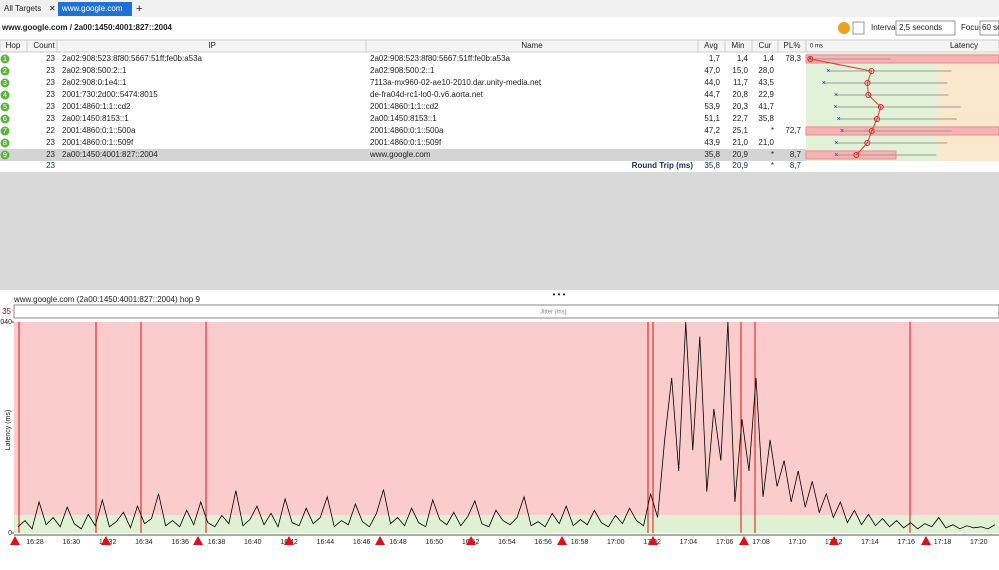  What do you see at coordinates (22, 8) in the screenshot?
I see `tab: All Targets` at bounding box center [22, 8].